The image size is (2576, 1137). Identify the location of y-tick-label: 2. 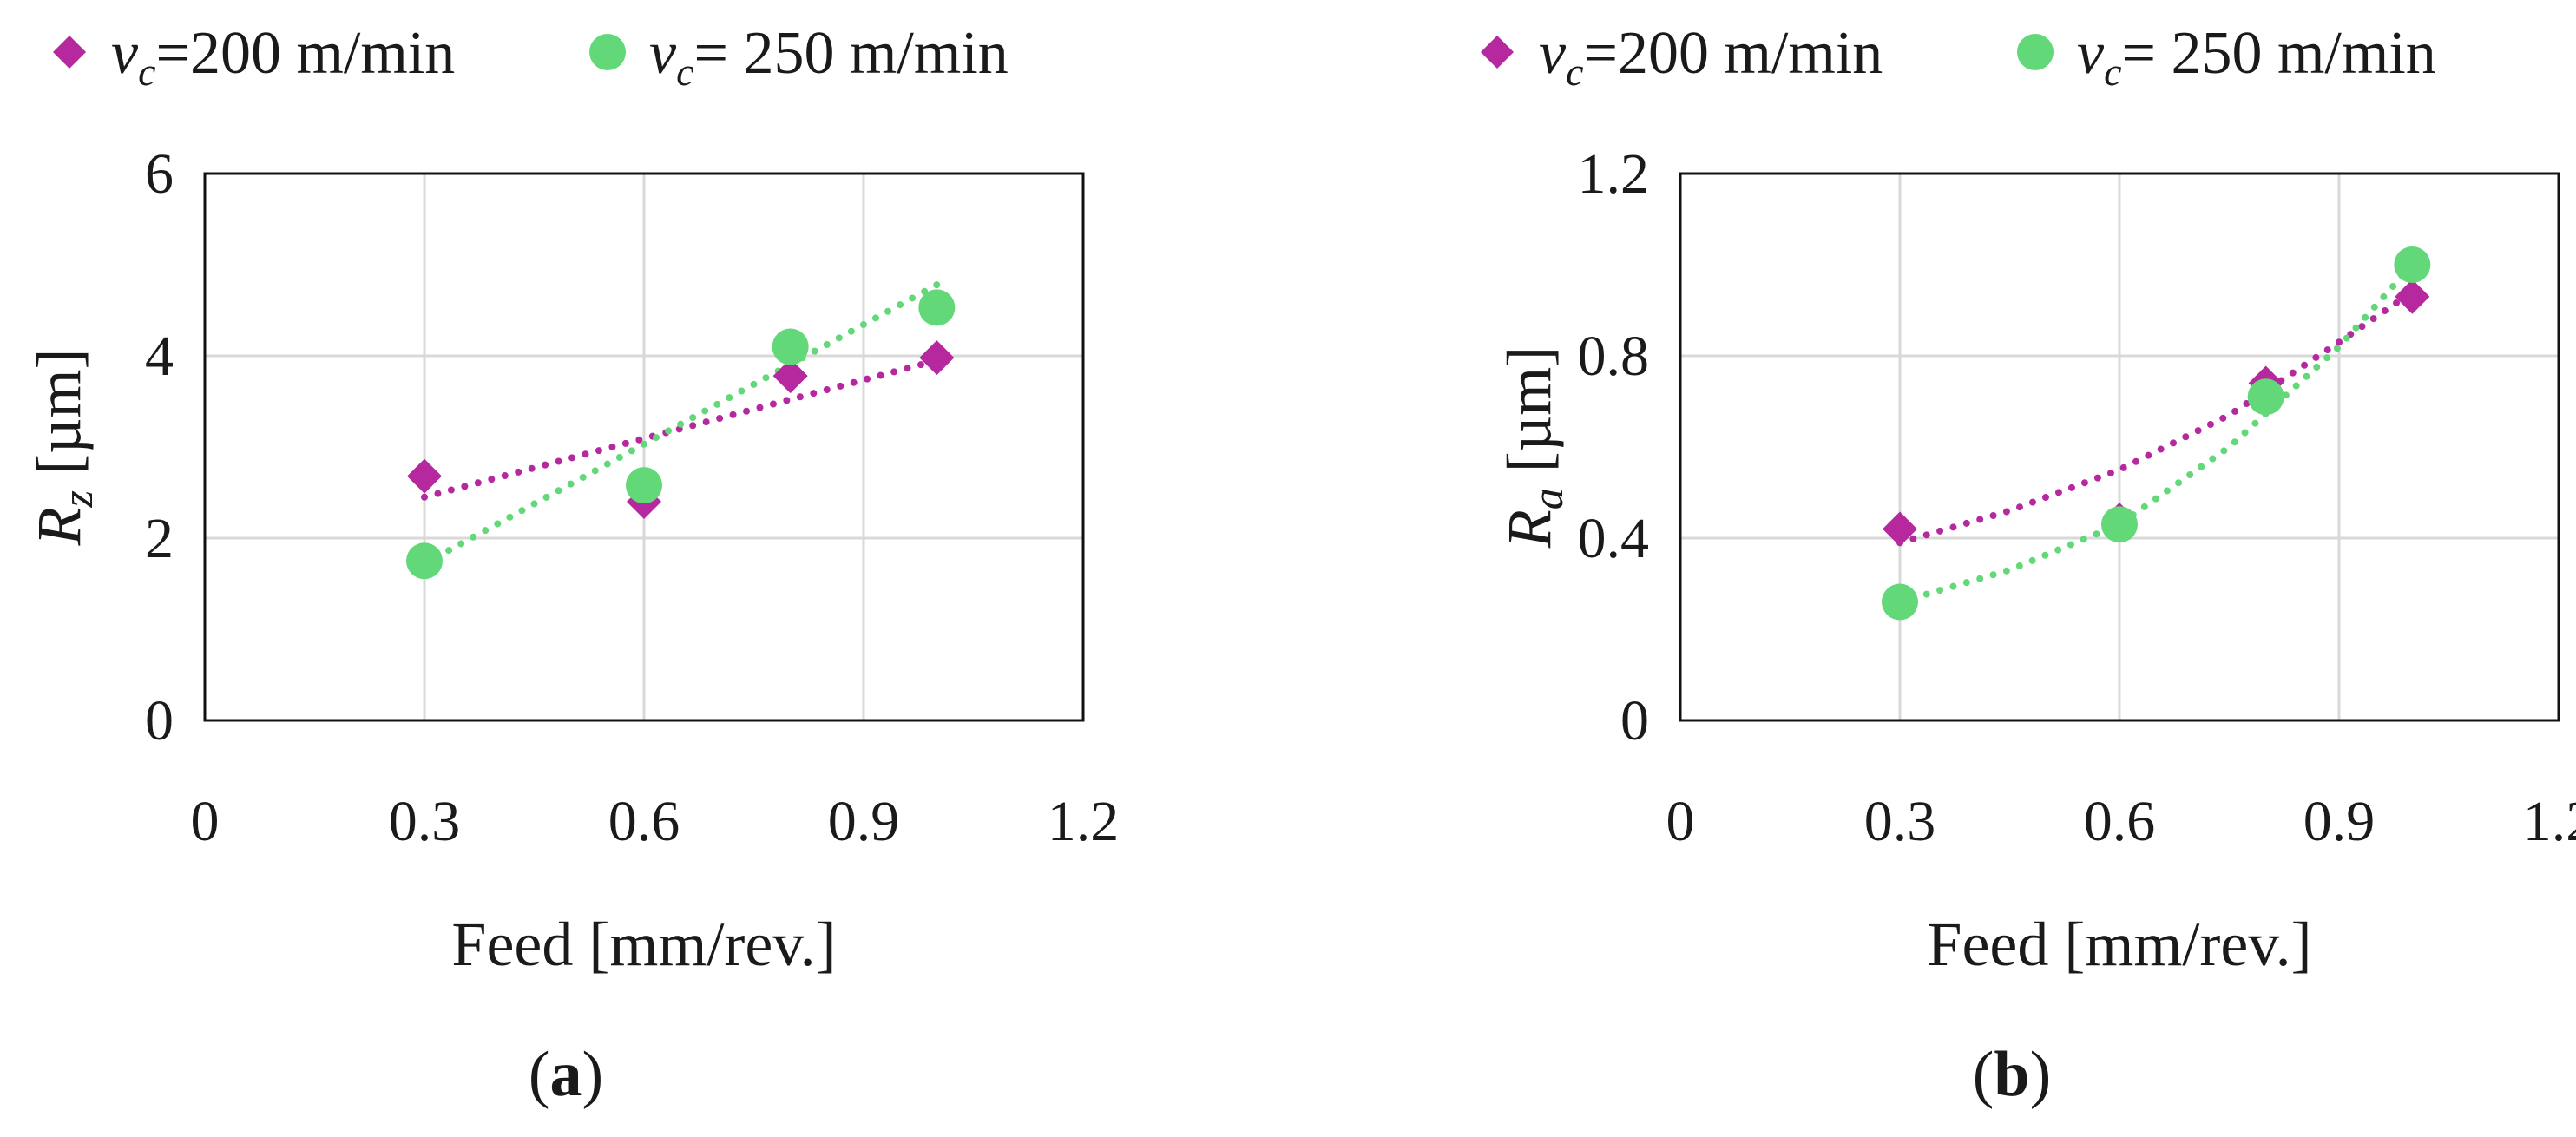
(159, 538).